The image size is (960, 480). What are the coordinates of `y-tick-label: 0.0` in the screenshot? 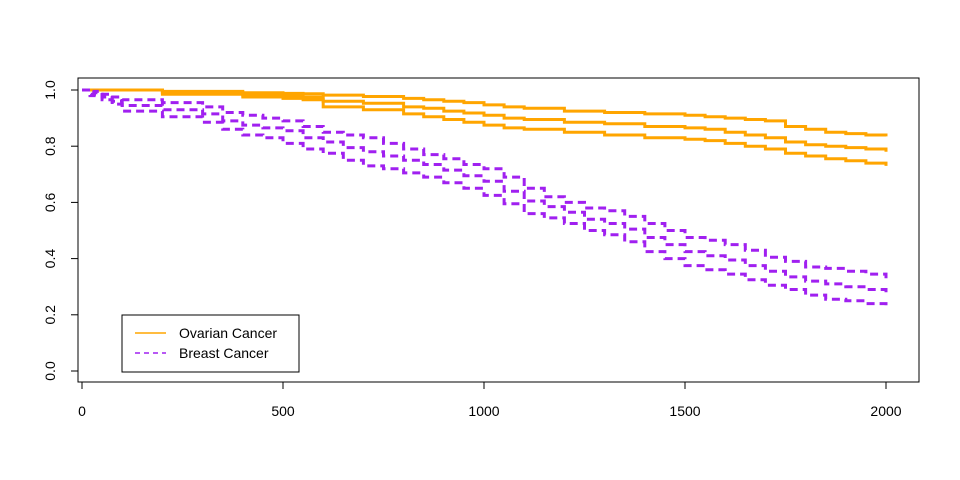 It's located at (50, 371).